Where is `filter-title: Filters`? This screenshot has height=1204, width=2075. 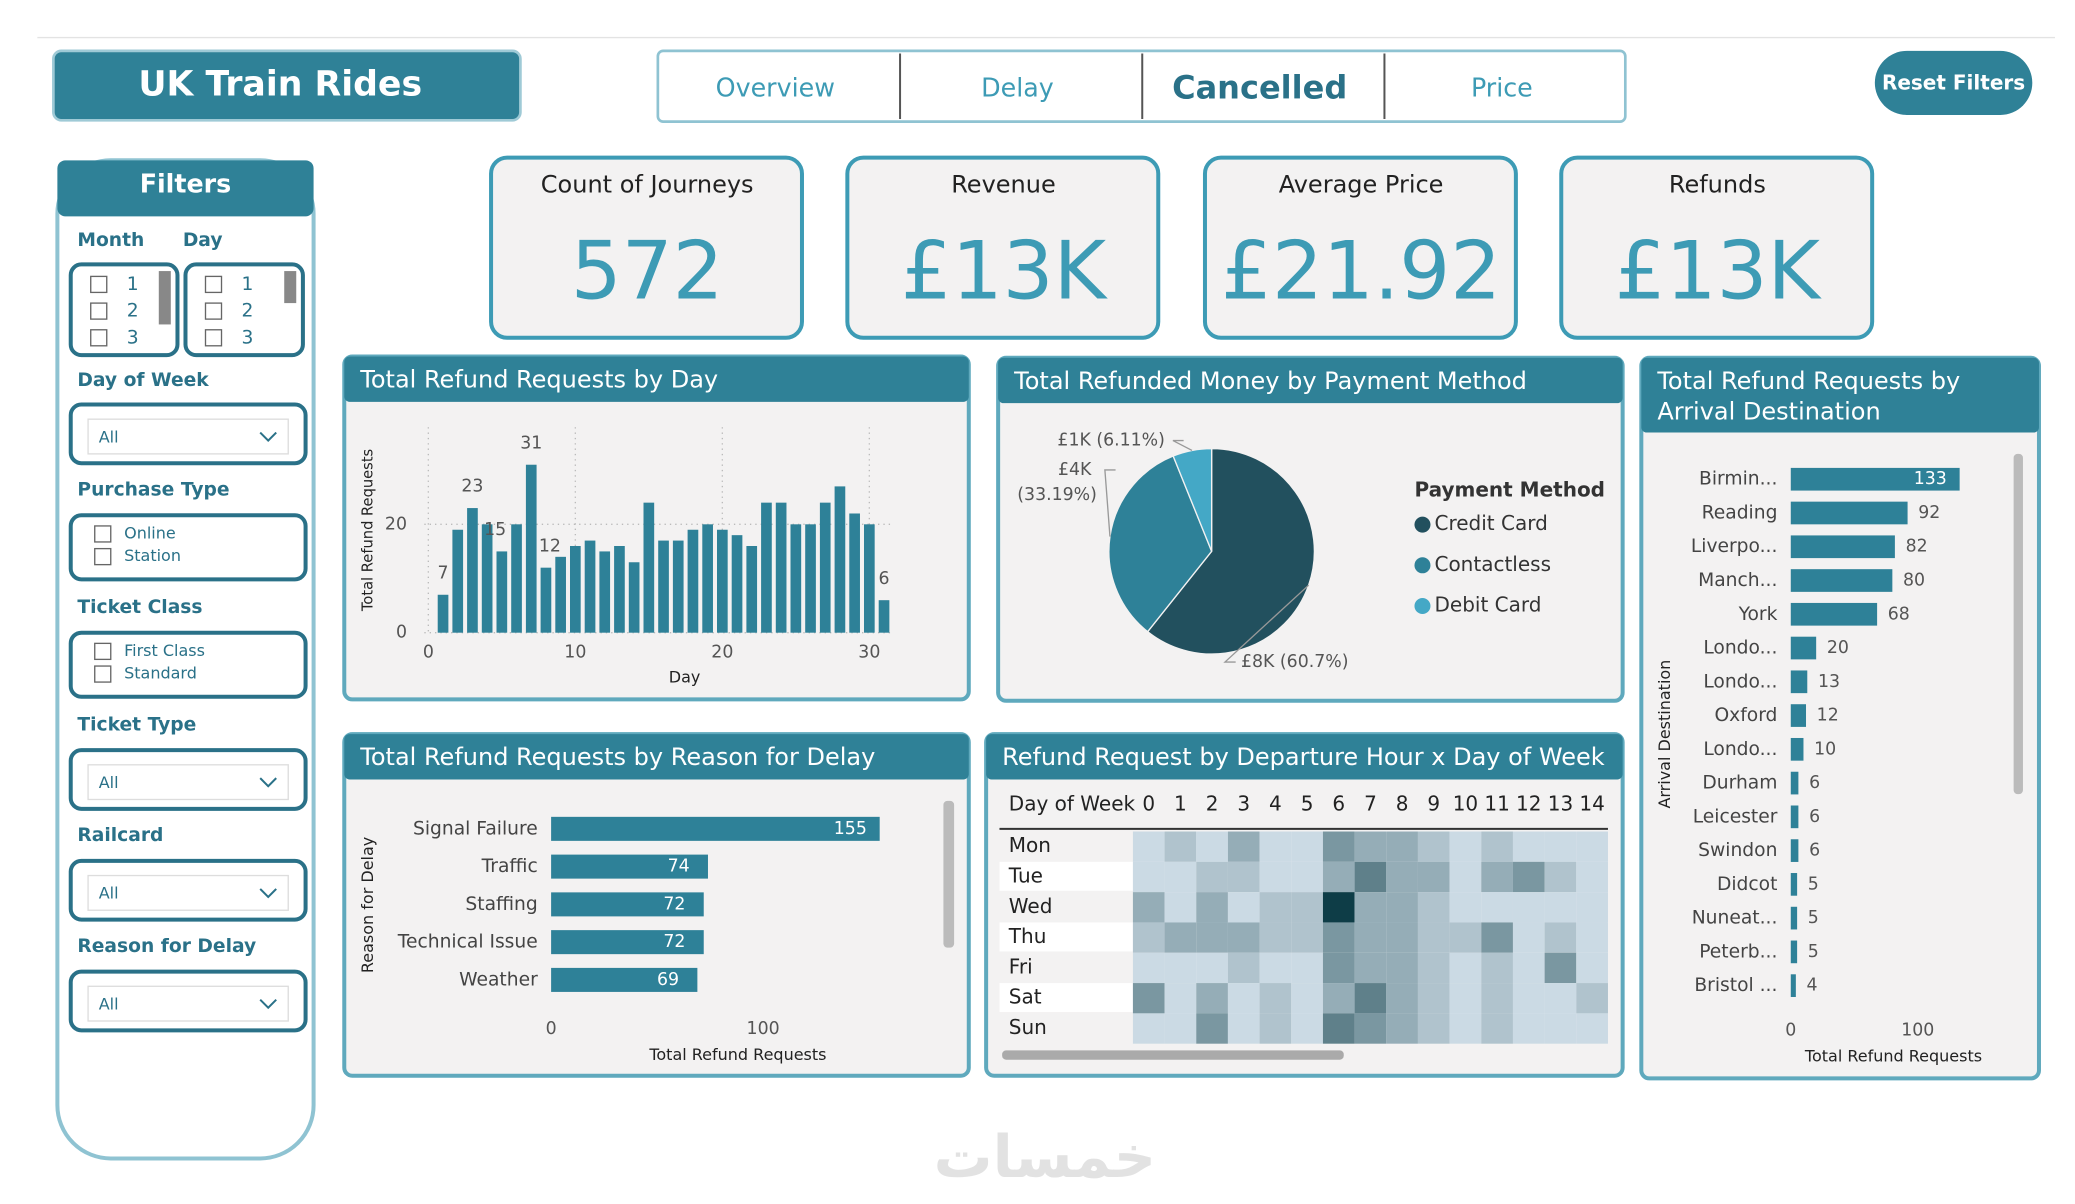
filter-title: Filters is located at coordinates (186, 184).